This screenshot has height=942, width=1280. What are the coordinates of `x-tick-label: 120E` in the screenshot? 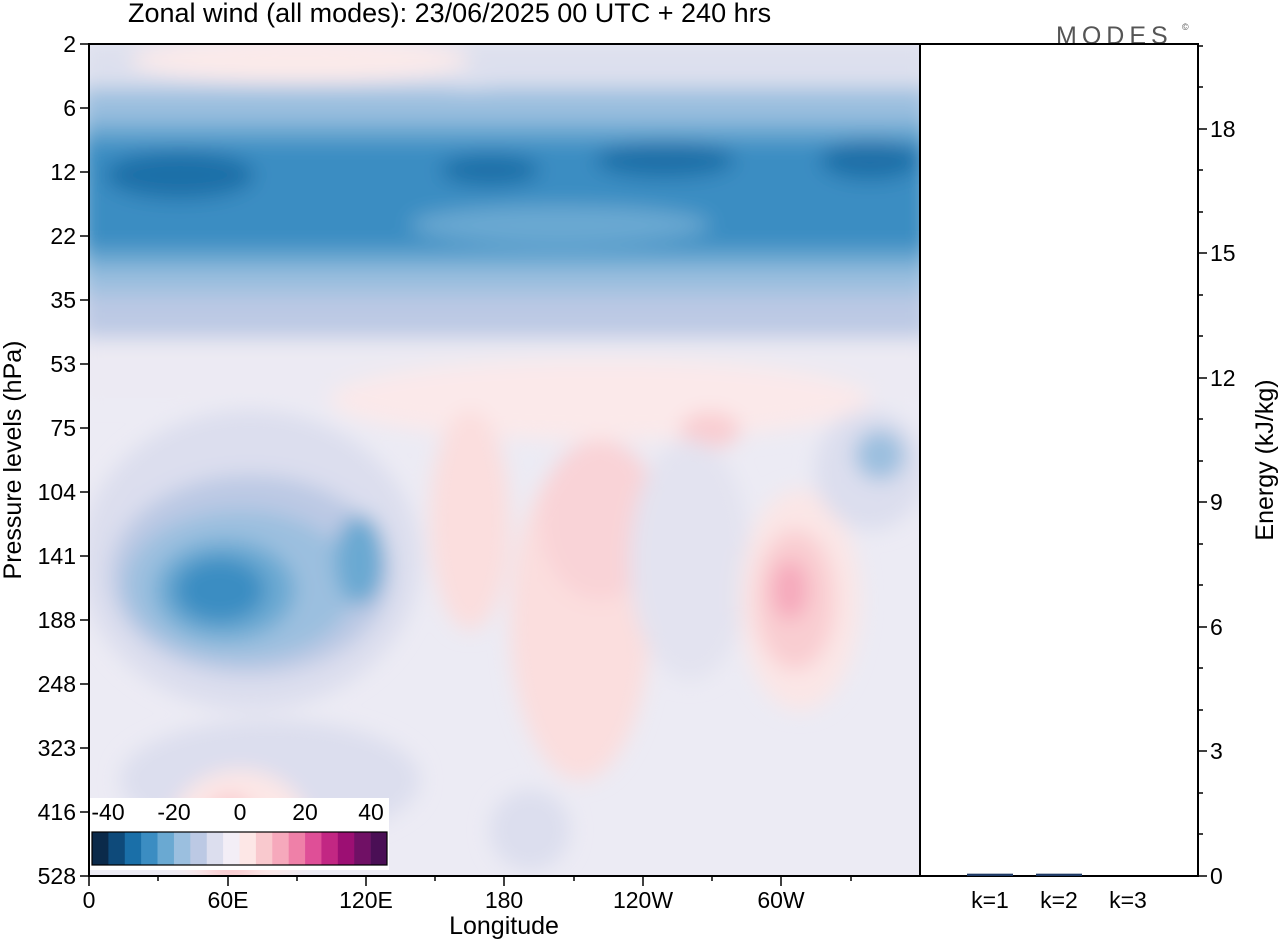 It's located at (366, 900).